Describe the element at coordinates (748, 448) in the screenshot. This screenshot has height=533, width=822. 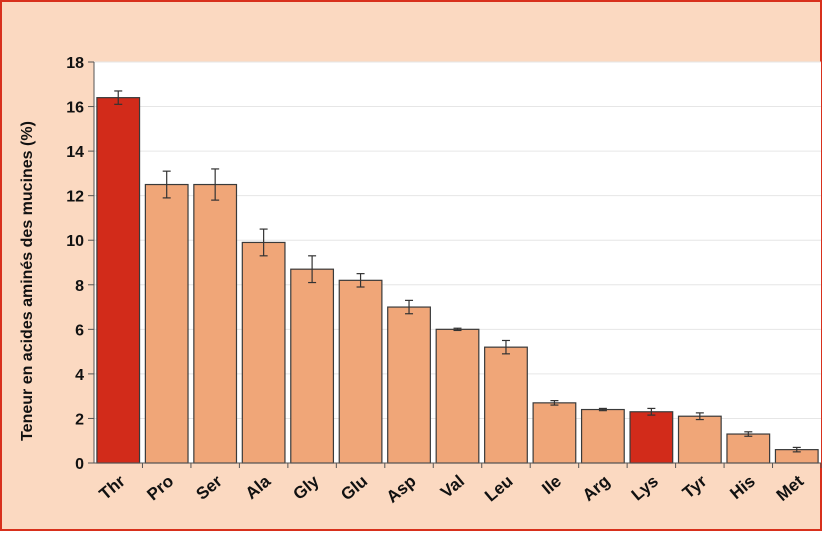
I see `bar-his` at that location.